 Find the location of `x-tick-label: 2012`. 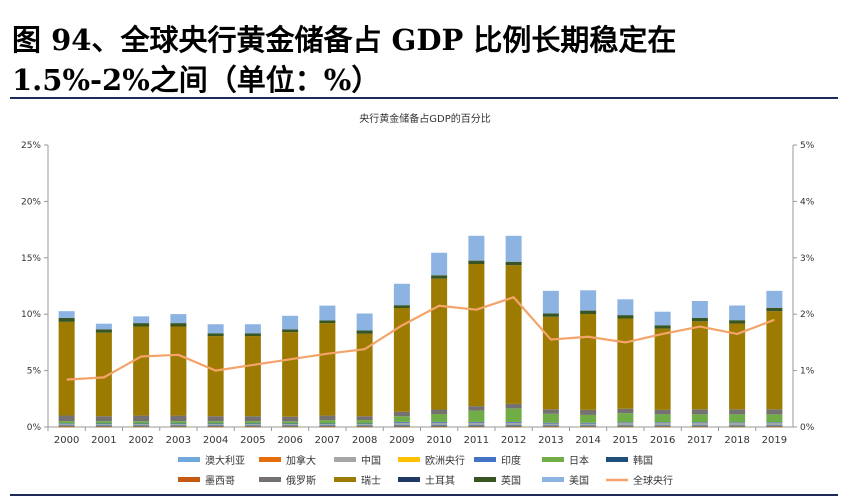

x-tick-label: 2012 is located at coordinates (513, 440).